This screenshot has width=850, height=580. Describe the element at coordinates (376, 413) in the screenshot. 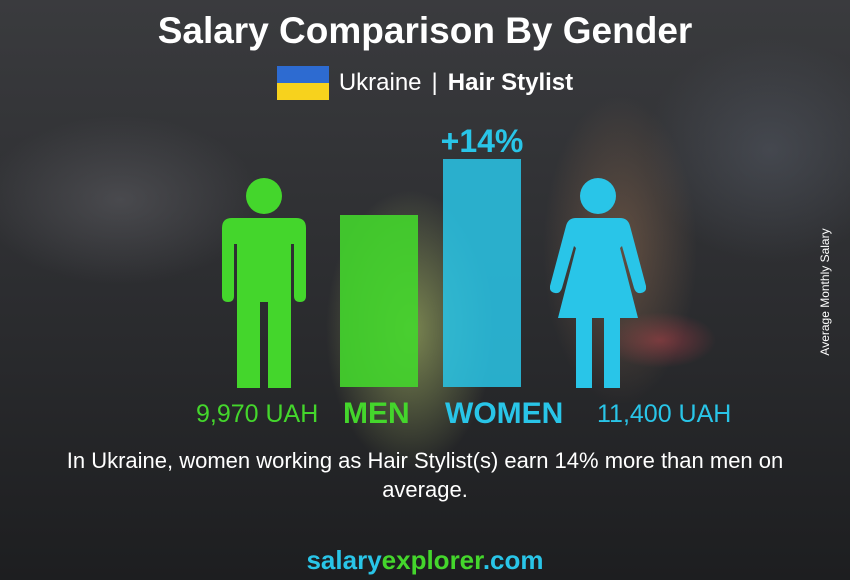

I see `men-category-label: MEN` at that location.